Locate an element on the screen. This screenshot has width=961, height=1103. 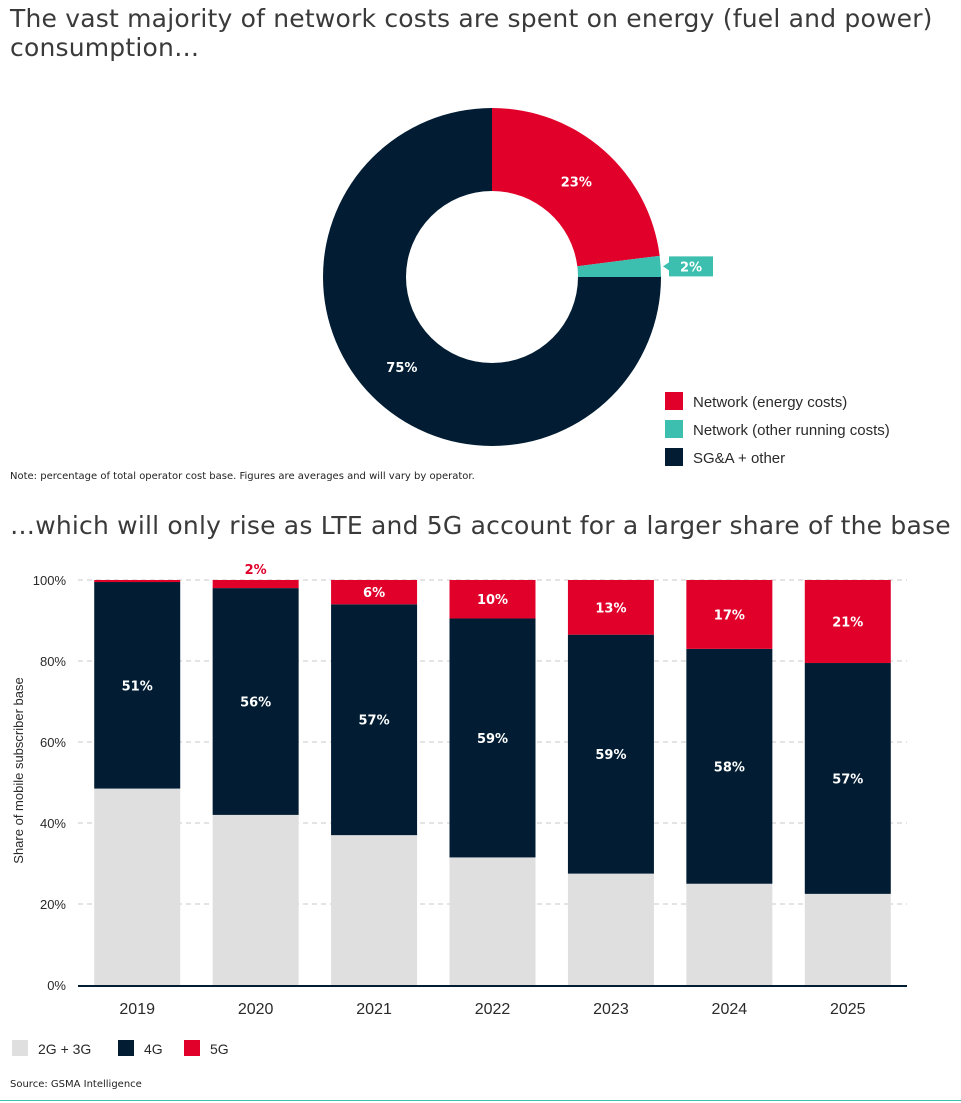
legend-label: SG&A + other is located at coordinates (739, 458).